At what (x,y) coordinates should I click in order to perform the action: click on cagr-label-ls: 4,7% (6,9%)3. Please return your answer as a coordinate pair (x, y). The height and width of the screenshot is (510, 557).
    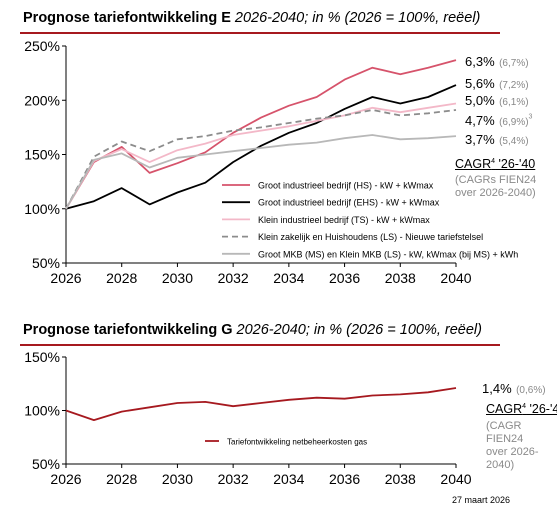
    Looking at the image, I should click on (499, 120).